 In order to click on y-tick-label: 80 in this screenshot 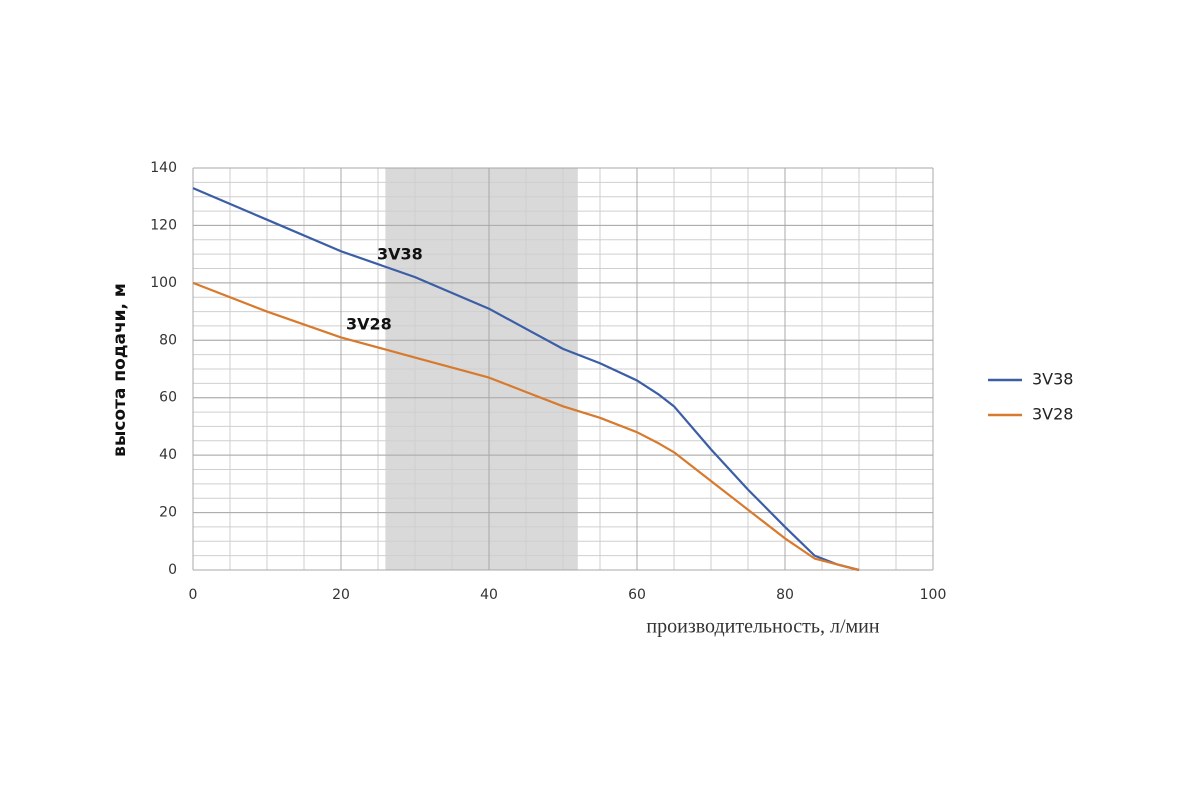, I will do `click(168, 340)`.